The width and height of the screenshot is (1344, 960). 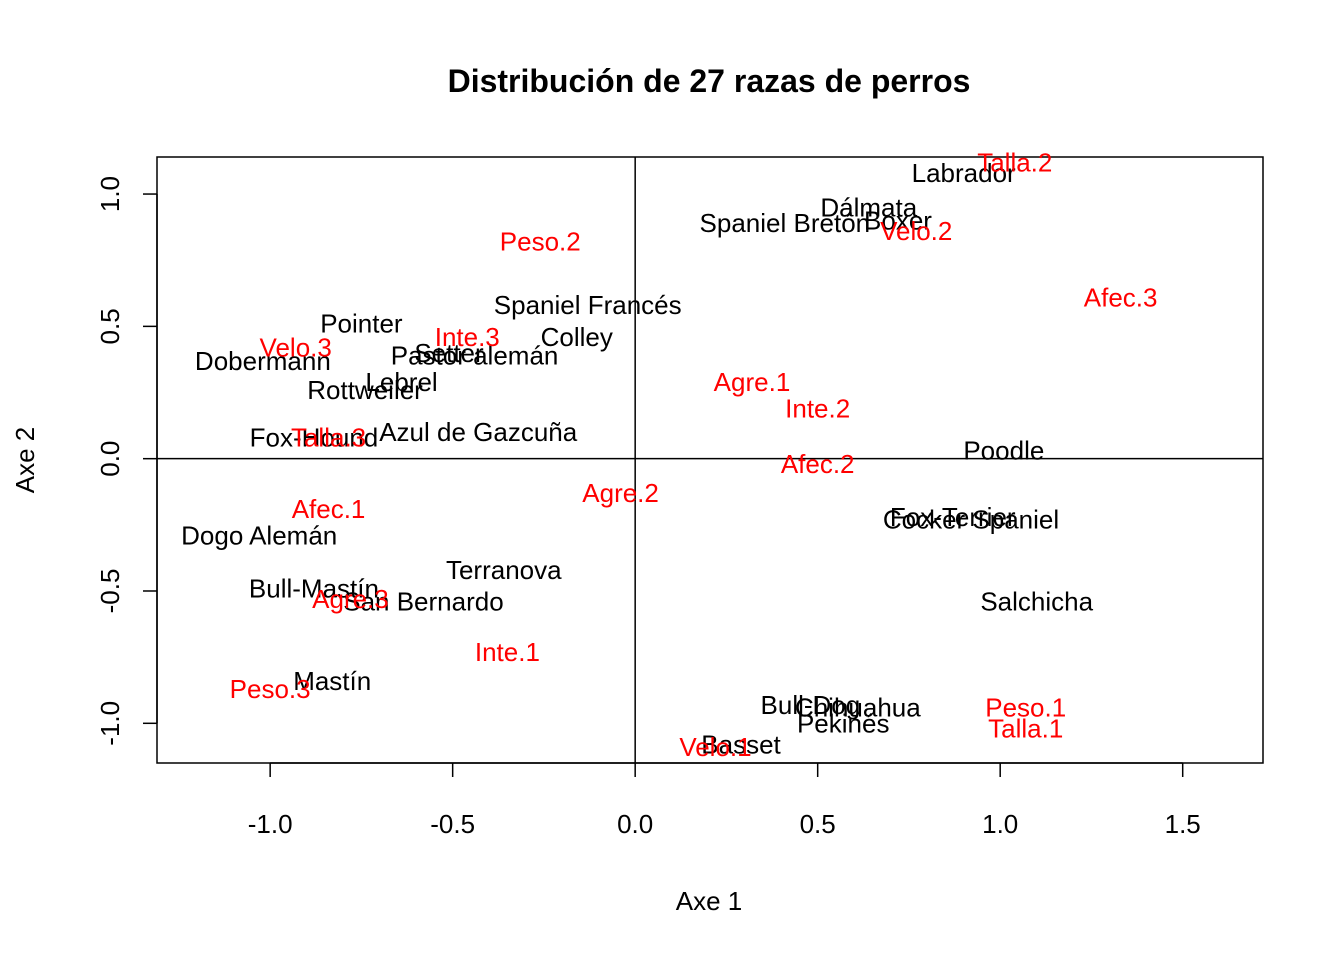 What do you see at coordinates (452, 824) in the screenshot?
I see `x-tick-label: -0.5` at bounding box center [452, 824].